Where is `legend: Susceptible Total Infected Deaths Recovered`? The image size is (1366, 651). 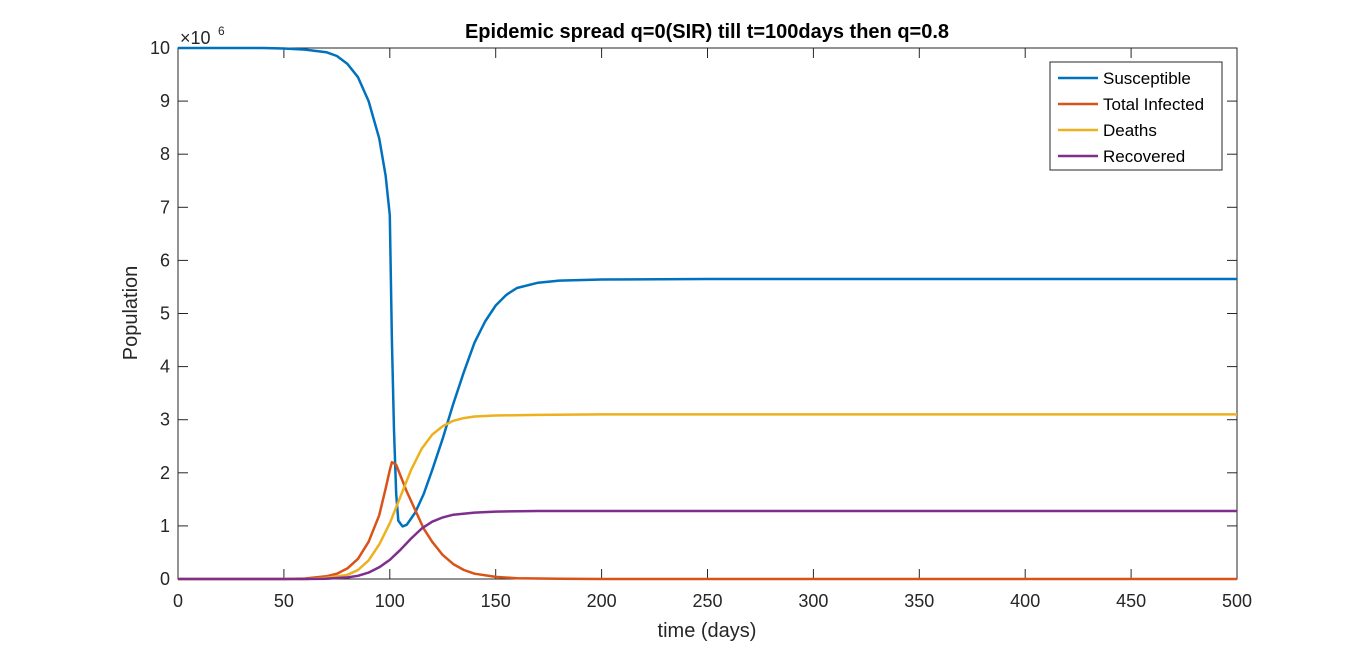 legend: Susceptible Total Infected Deaths Recovered is located at coordinates (1136, 116).